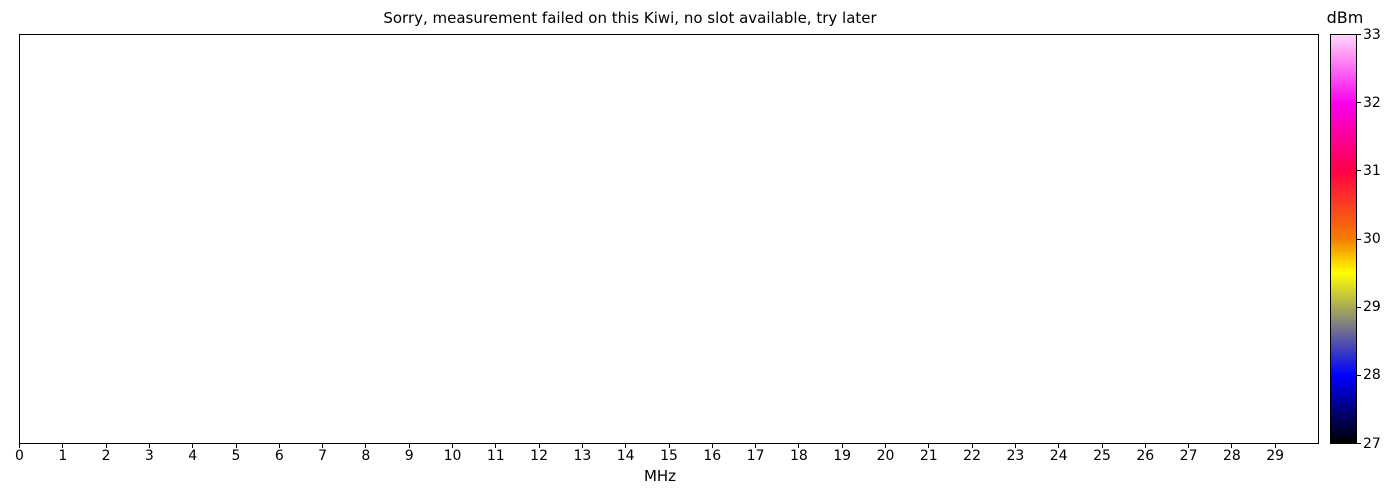 The image size is (1400, 500). What do you see at coordinates (1372, 34) in the screenshot?
I see `colorbar-tick-label: 33` at bounding box center [1372, 34].